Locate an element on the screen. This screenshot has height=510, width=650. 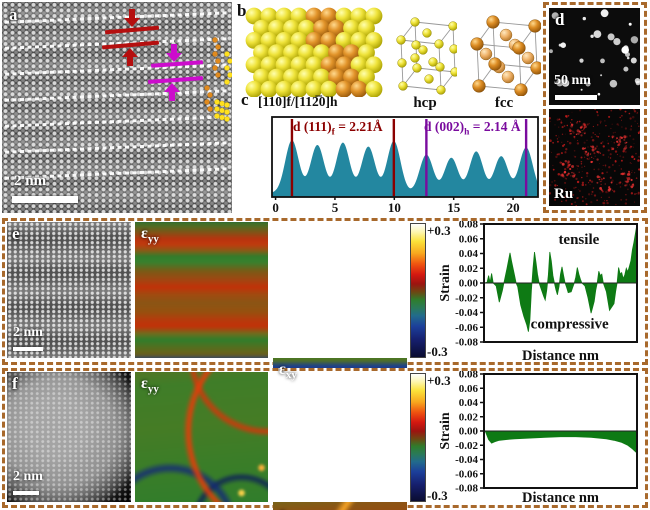
d111-spacing-annotation: d (111)f = 2.21Å is located at coordinates (338, 128).